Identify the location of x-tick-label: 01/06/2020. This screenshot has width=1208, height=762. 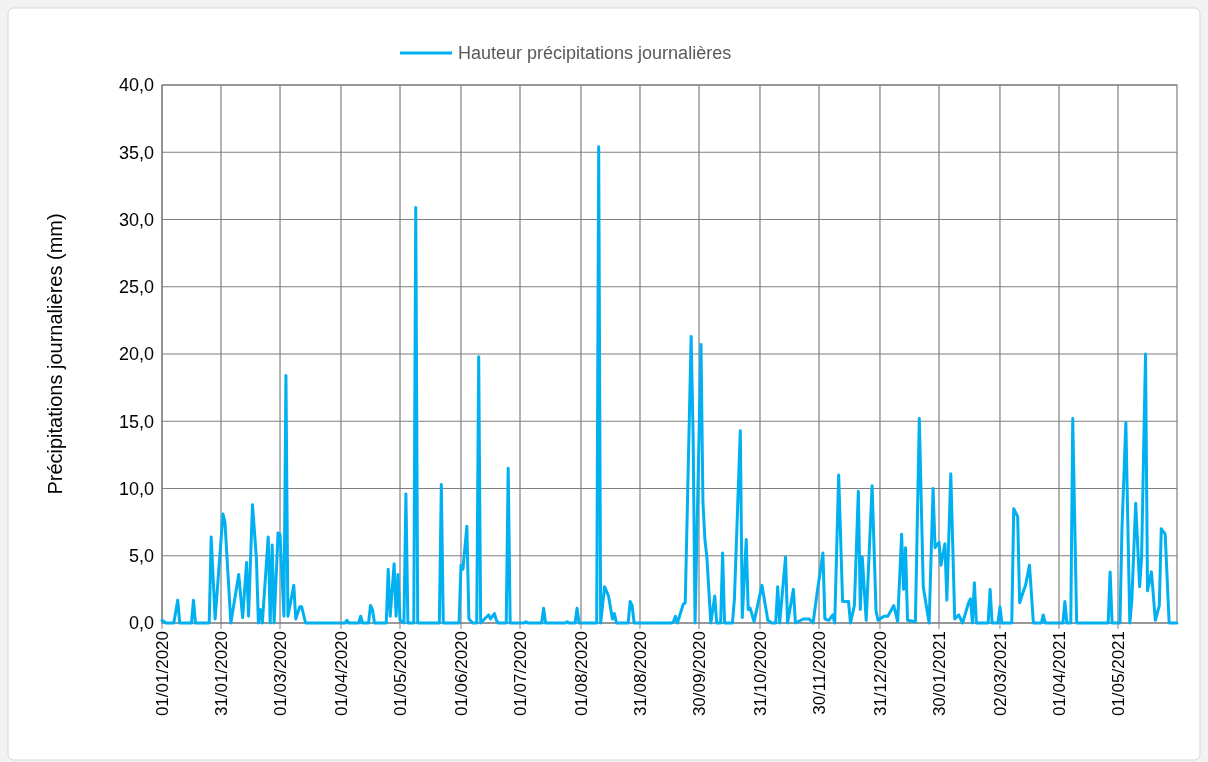
(461, 674).